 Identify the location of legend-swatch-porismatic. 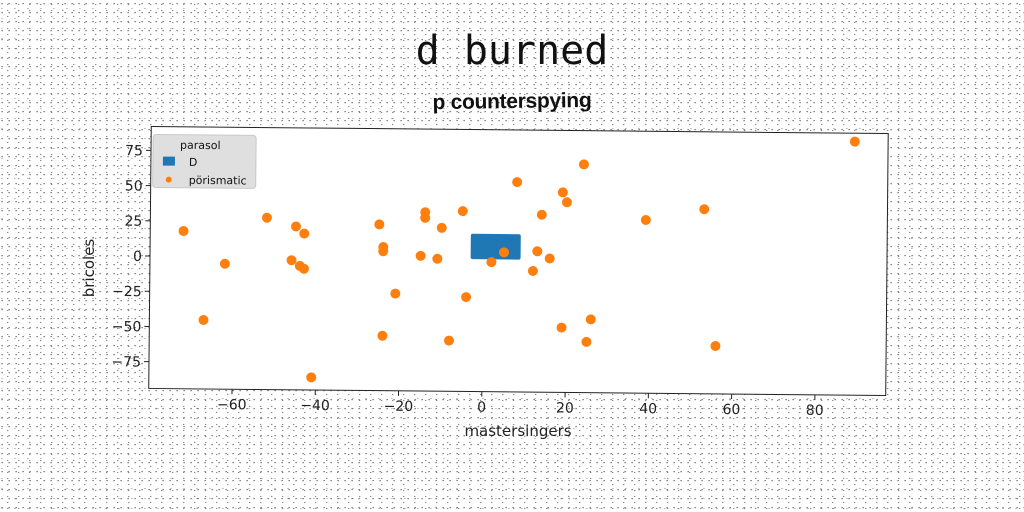
(168, 179).